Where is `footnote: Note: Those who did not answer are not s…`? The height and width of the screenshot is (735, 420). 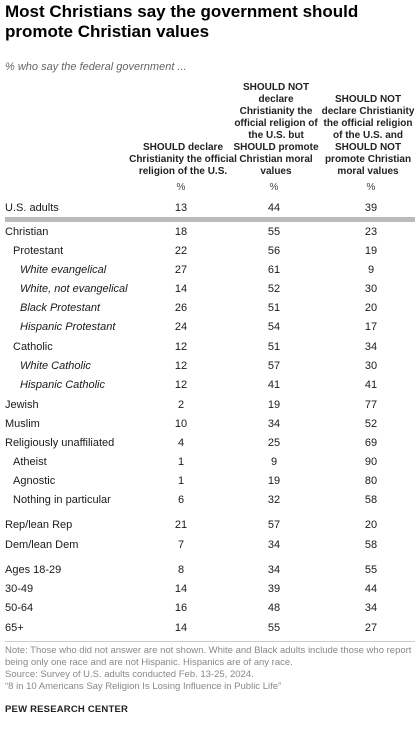
footnote: Note: Those who did not answer are not s… is located at coordinates (208, 656).